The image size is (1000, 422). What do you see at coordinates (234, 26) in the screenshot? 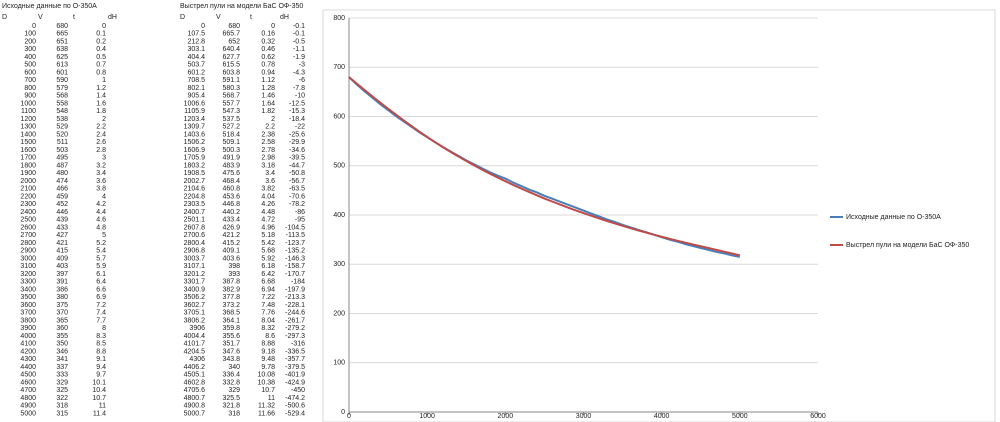
I see `cell: 680` at bounding box center [234, 26].